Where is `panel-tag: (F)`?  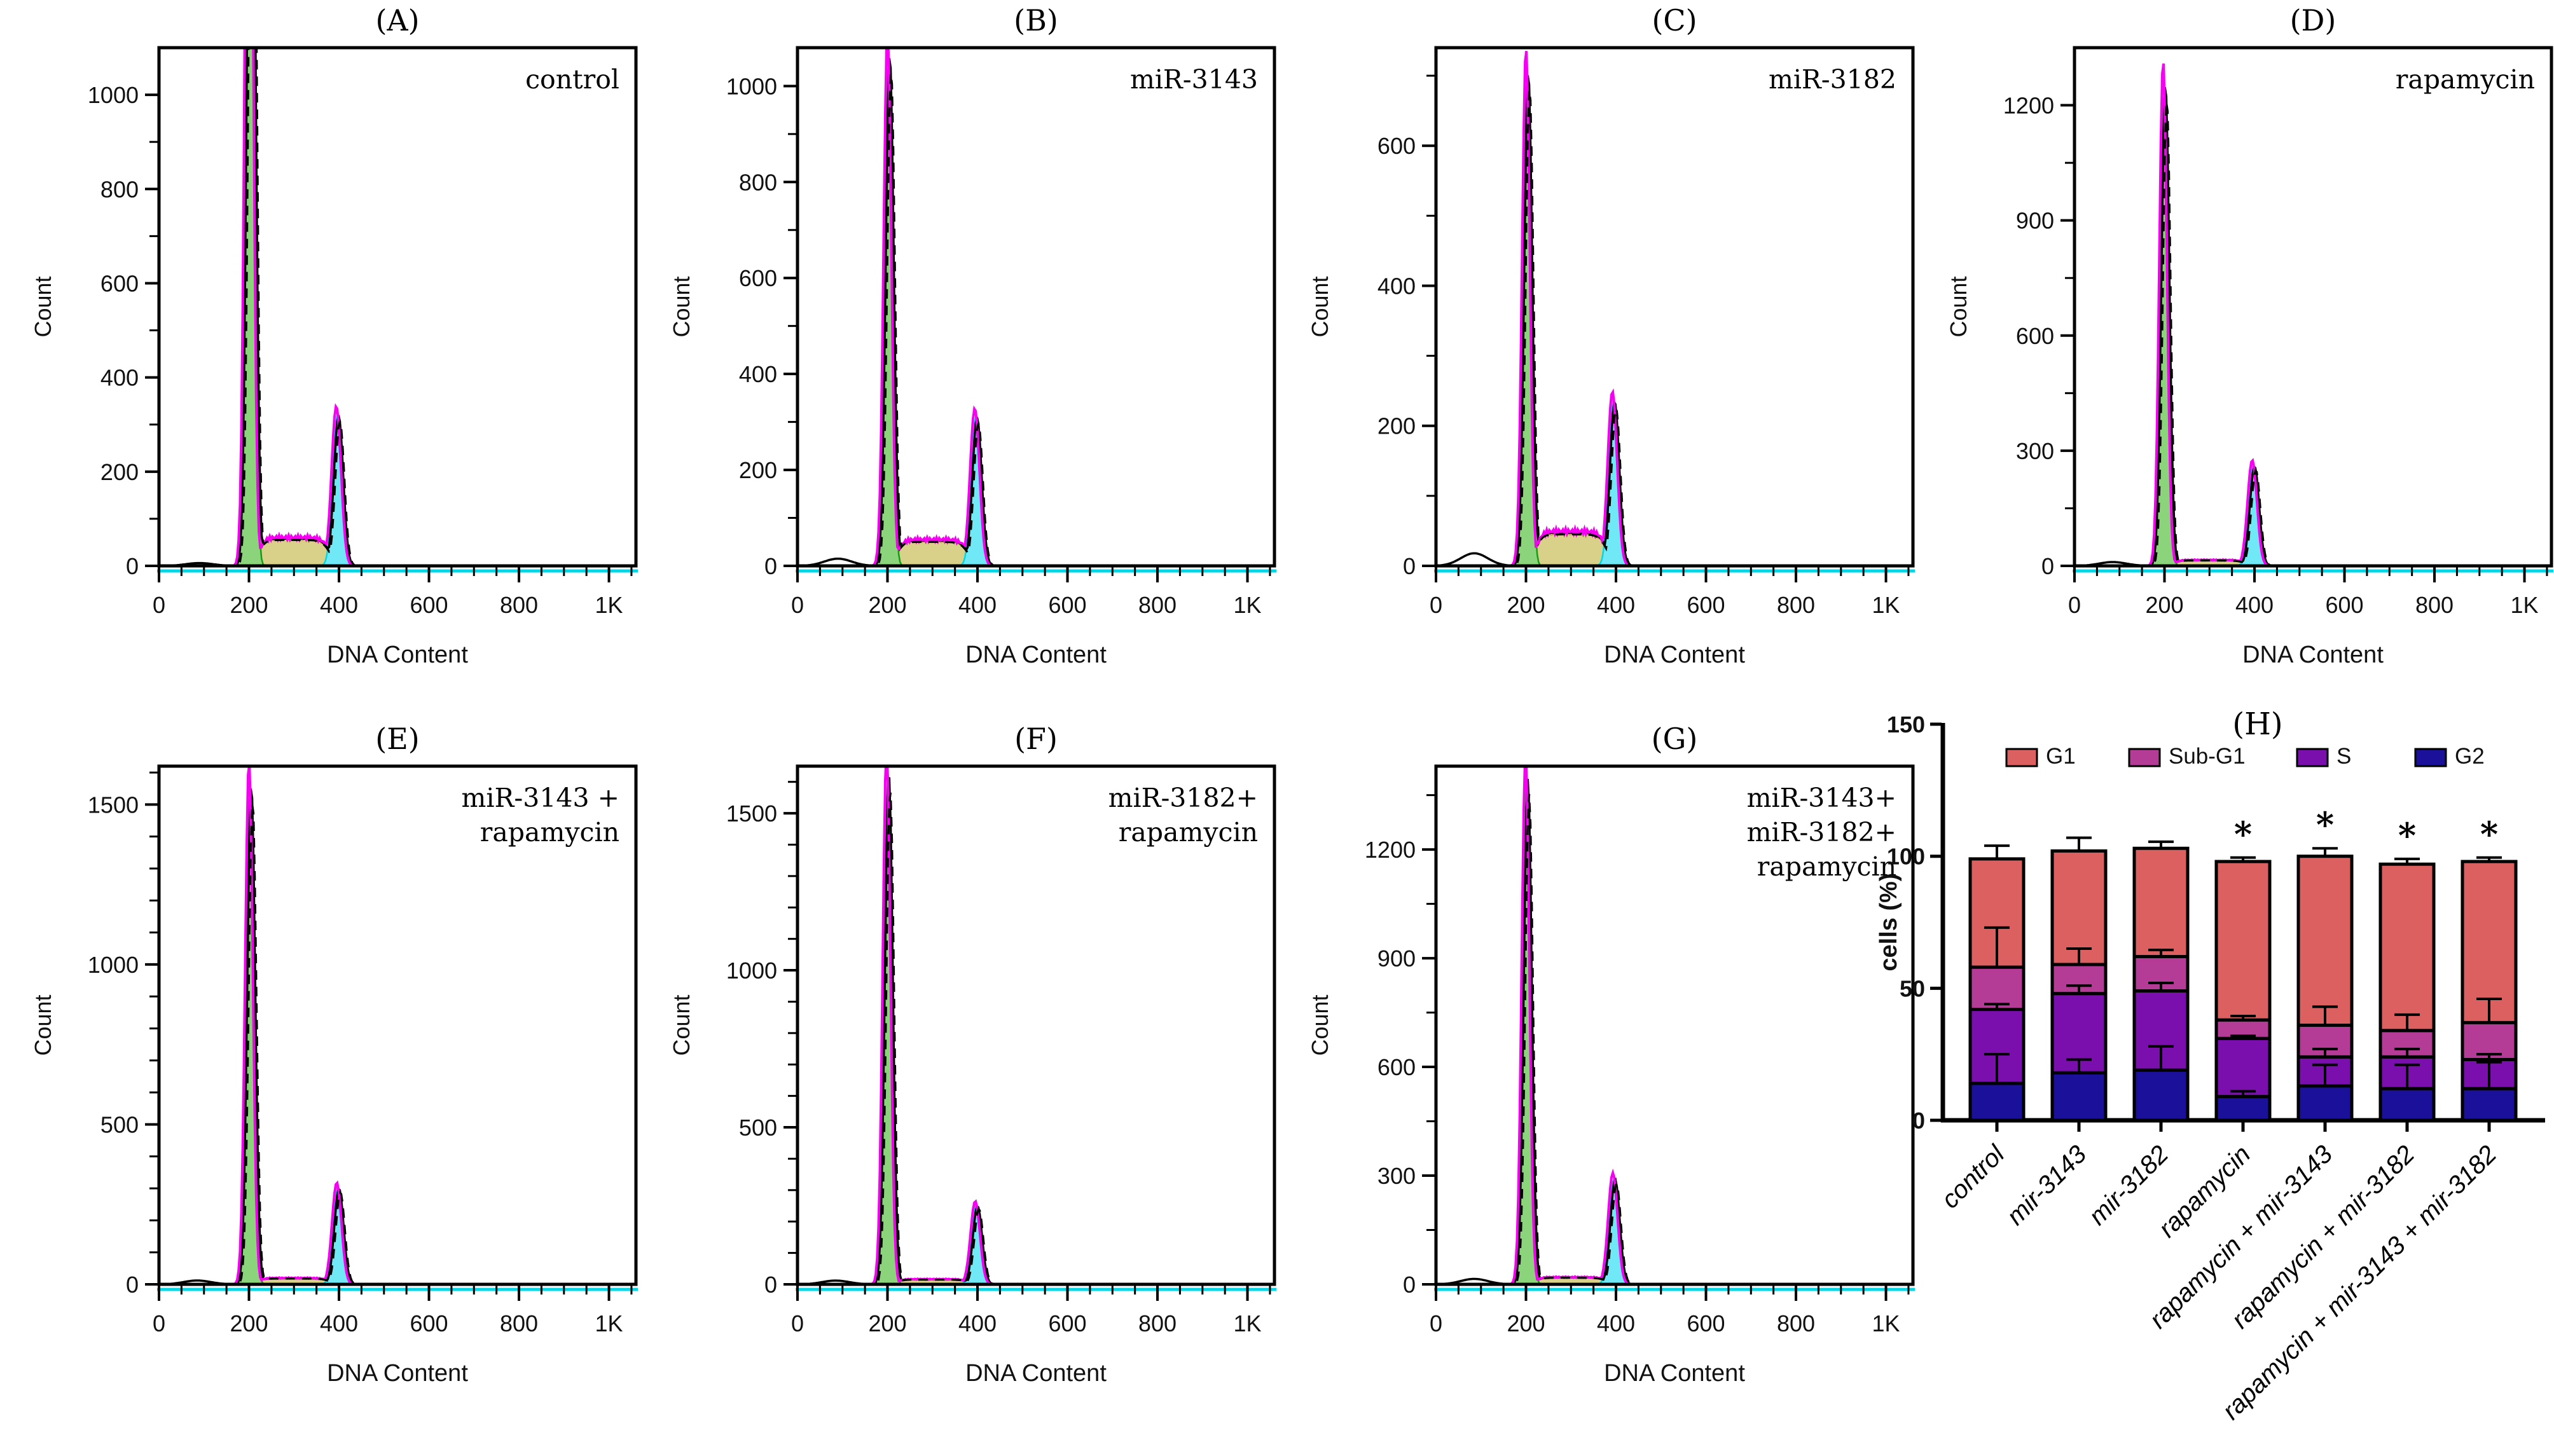 panel-tag: (F) is located at coordinates (1036, 739).